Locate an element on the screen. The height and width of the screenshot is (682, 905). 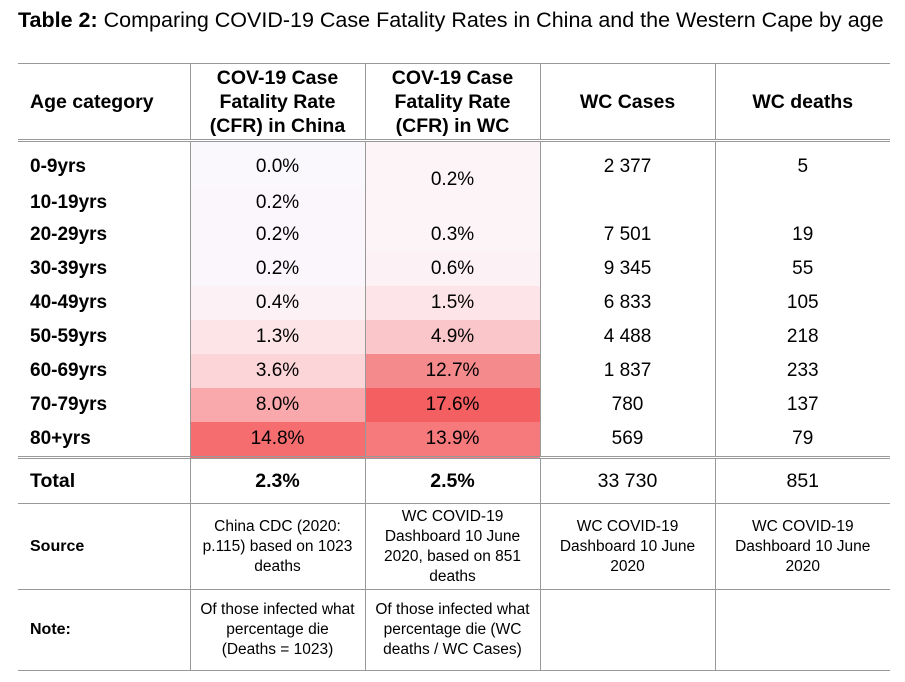
table-row: 80+yrs 14.8% 13.9% 569 79 is located at coordinates (454, 439).